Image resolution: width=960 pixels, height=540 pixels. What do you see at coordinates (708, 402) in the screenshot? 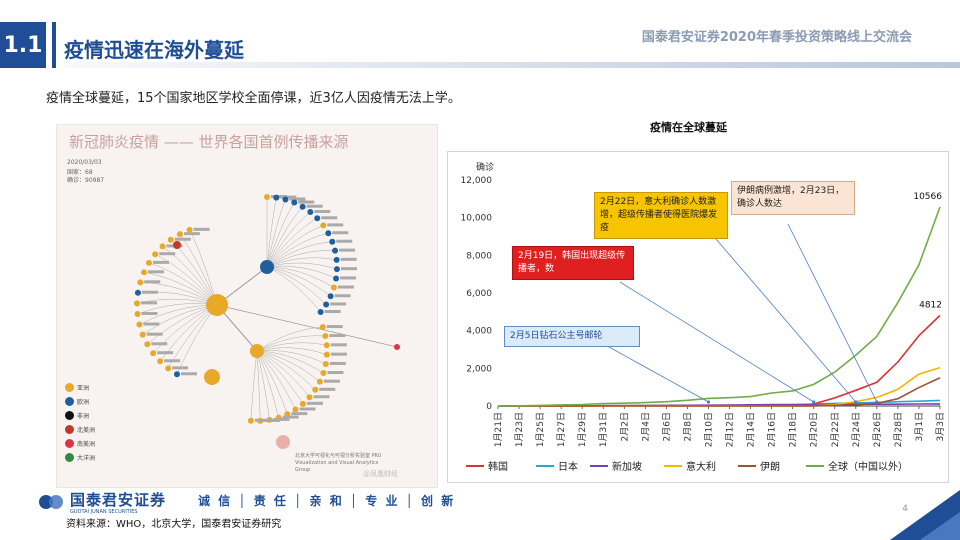
I see `annotation-arrow-head` at bounding box center [708, 402].